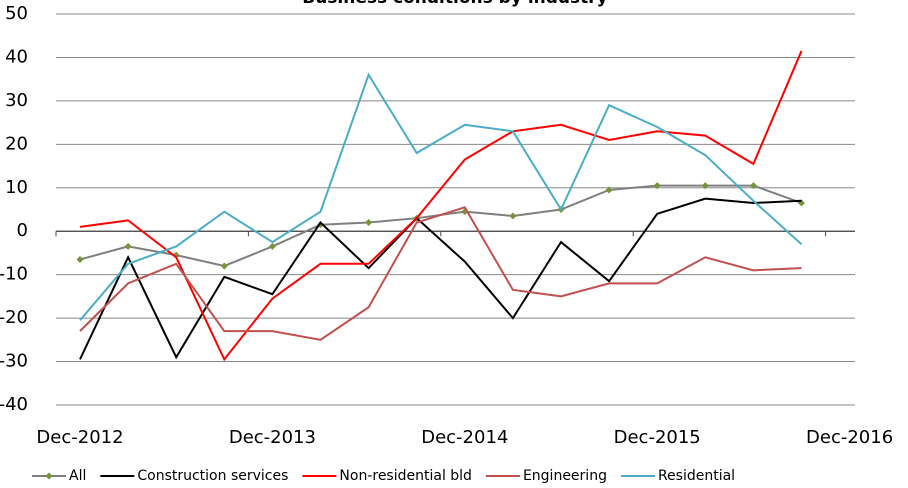 This screenshot has height=488, width=908. Describe the element at coordinates (849, 437) in the screenshot. I see `x-tick-label: Dec-2016` at that location.